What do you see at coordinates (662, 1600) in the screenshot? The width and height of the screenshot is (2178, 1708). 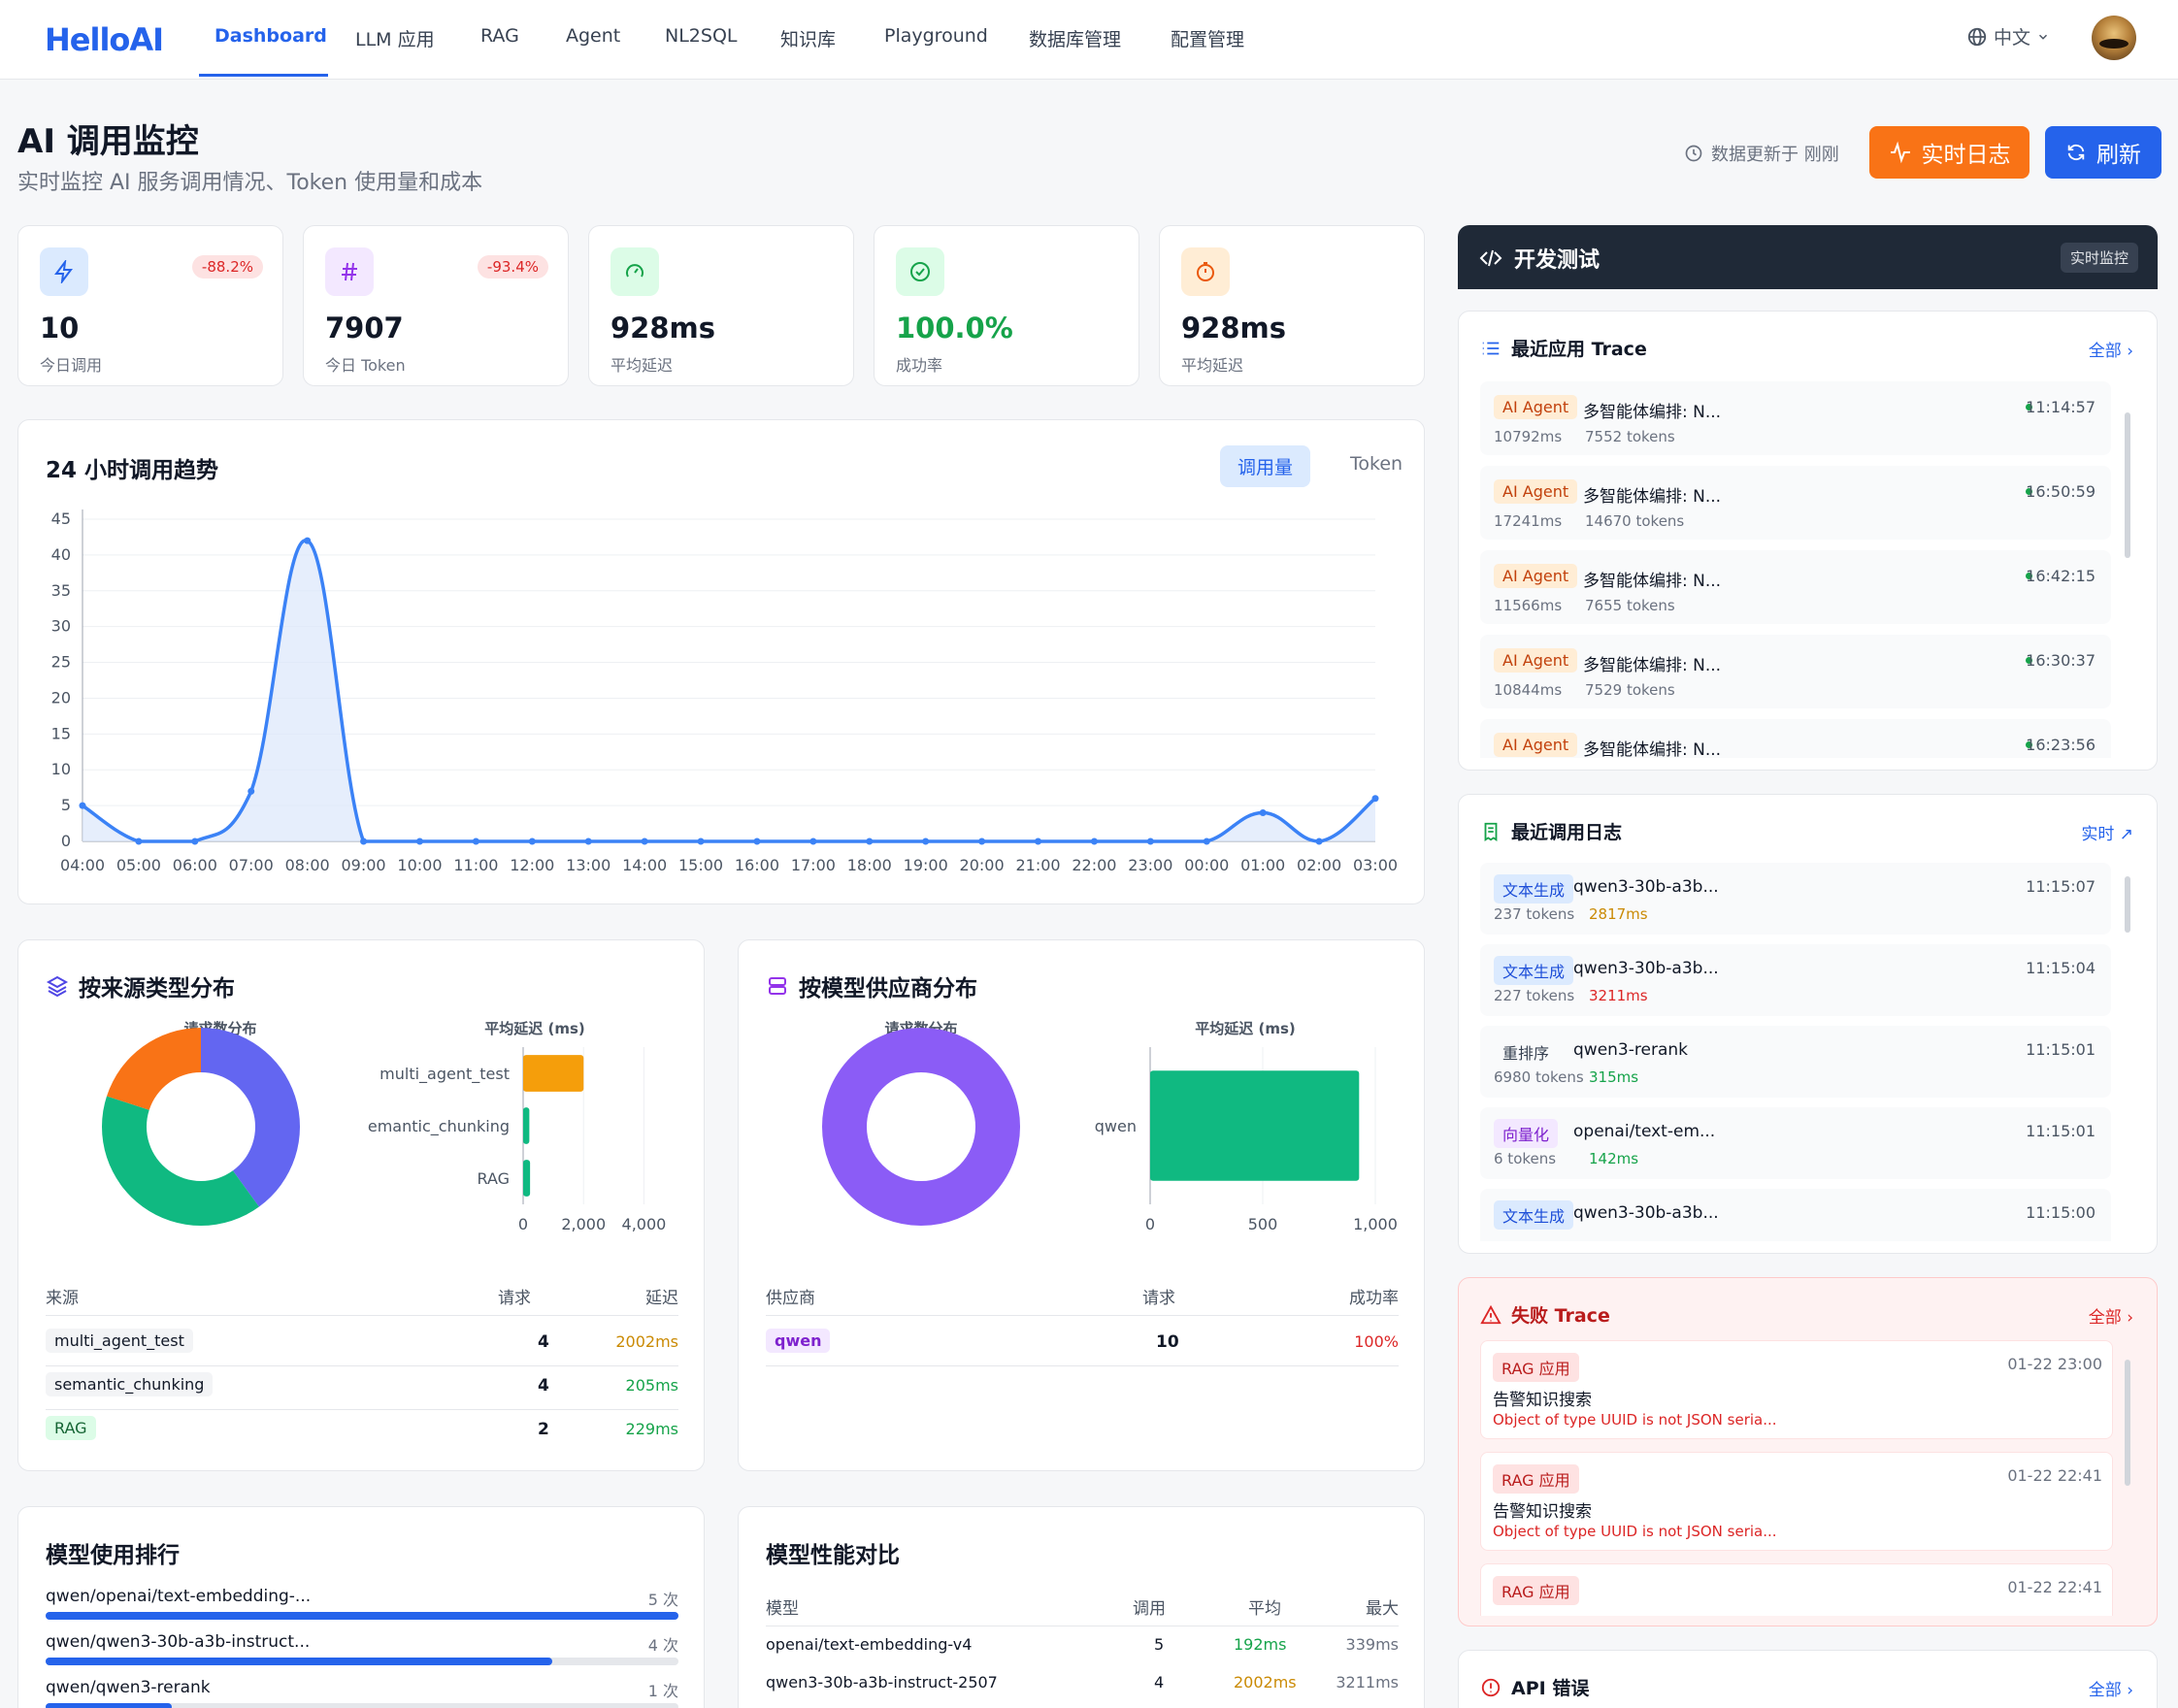 I see `model-count: 5 次` at bounding box center [662, 1600].